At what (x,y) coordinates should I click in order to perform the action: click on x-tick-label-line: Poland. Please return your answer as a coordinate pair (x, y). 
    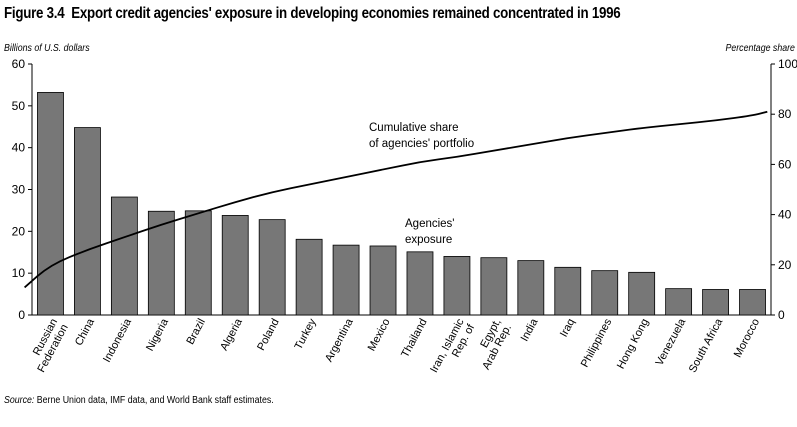
    Looking at the image, I should click on (268, 335).